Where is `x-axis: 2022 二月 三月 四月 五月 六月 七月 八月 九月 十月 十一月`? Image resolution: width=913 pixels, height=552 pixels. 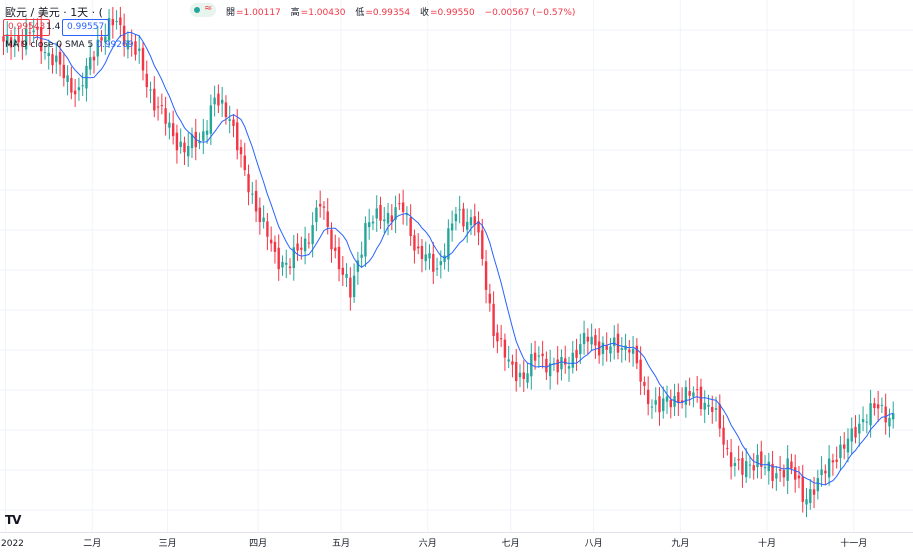
x-axis: 2022 二月 三月 四月 五月 六月 七月 八月 九月 十月 十一月 is located at coordinates (434, 543).